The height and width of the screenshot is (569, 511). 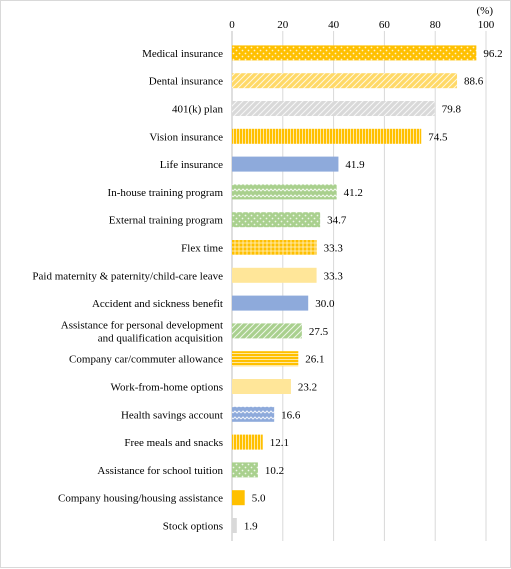 What do you see at coordinates (140, 499) in the screenshot?
I see `category-label: Company housing/housing assistance` at bounding box center [140, 499].